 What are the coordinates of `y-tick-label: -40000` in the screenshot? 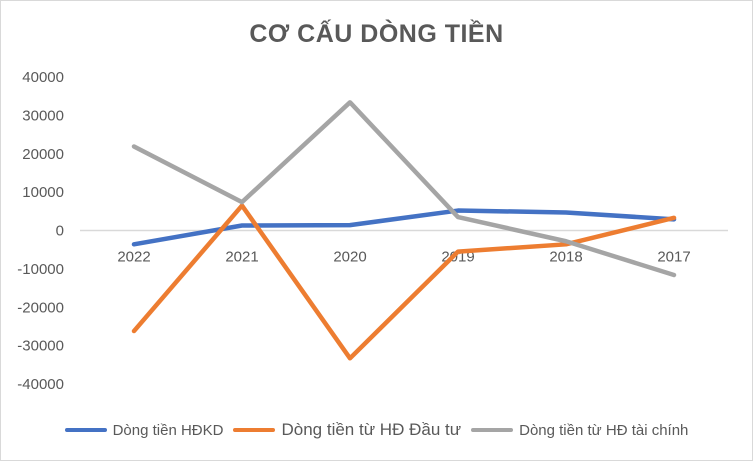 It's located at (40, 384).